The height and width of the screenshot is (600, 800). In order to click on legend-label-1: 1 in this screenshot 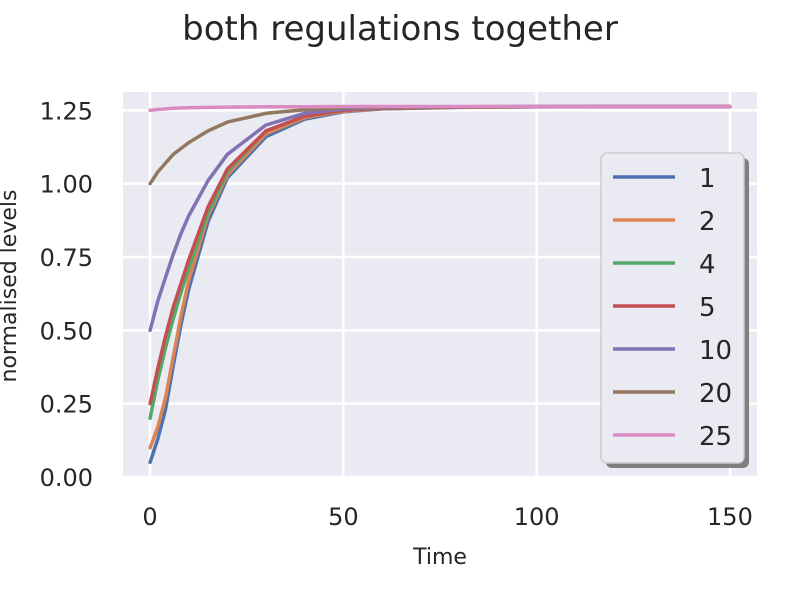, I will do `click(707, 179)`.